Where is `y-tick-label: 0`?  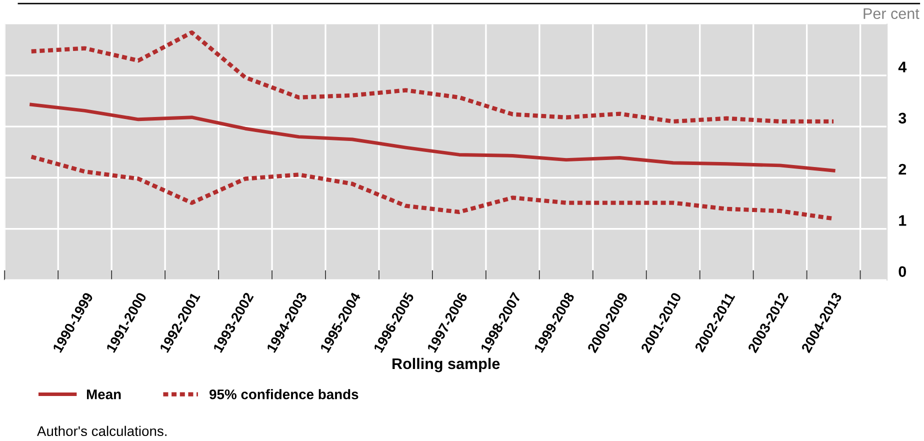 y-tick-label: 0 is located at coordinates (902, 272).